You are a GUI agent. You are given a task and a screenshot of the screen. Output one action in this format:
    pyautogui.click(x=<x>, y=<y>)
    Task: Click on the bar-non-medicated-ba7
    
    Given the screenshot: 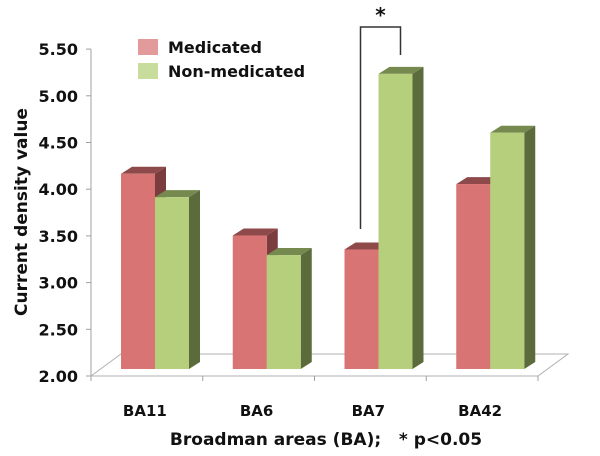 What is the action you would take?
    pyautogui.click(x=401, y=217)
    